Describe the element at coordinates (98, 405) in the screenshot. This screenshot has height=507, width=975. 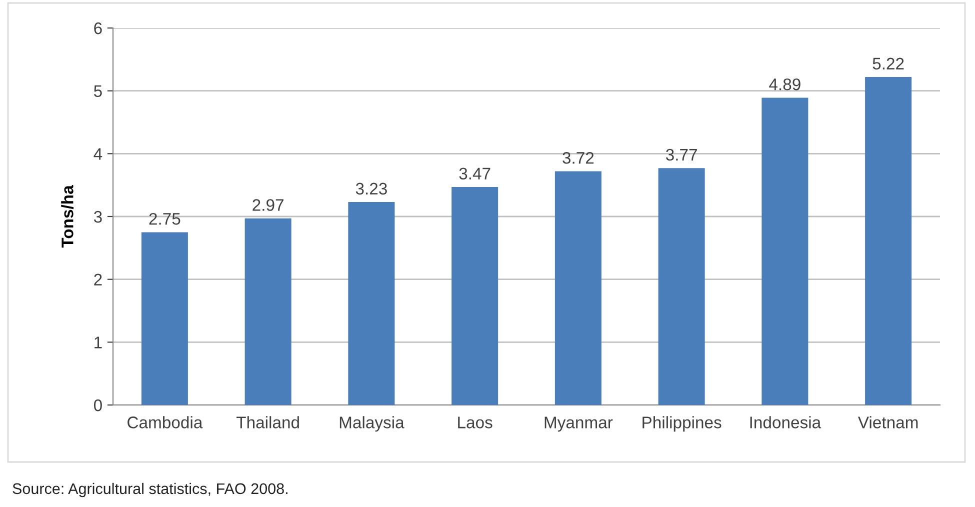
I see `y-tick-label: 0` at that location.